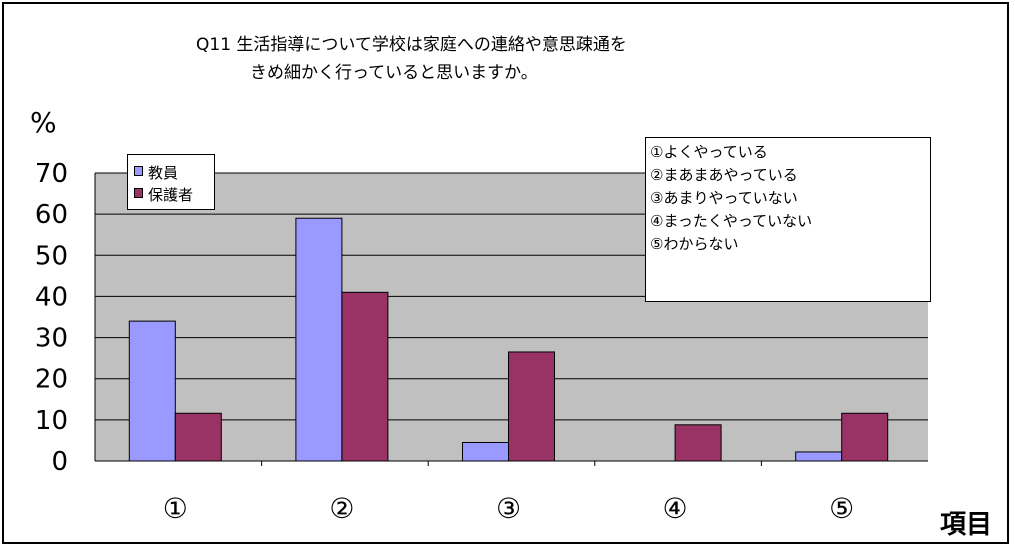 The height and width of the screenshot is (550, 1015). Describe the element at coordinates (51, 215) in the screenshot. I see `y-tick-label: 60` at that location.